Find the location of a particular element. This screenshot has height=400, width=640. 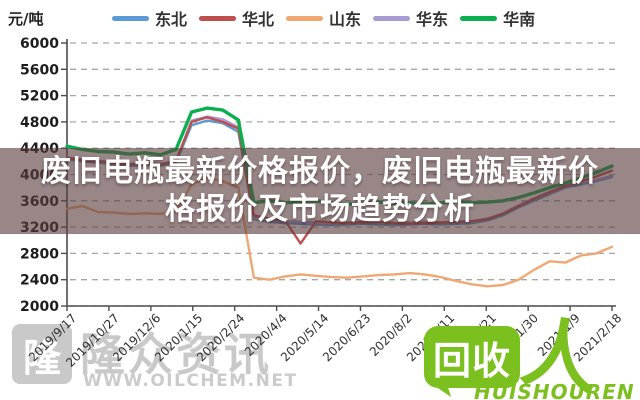

watermark-huishouren: 回收 人 HUISHOUREN is located at coordinates (529, 353).